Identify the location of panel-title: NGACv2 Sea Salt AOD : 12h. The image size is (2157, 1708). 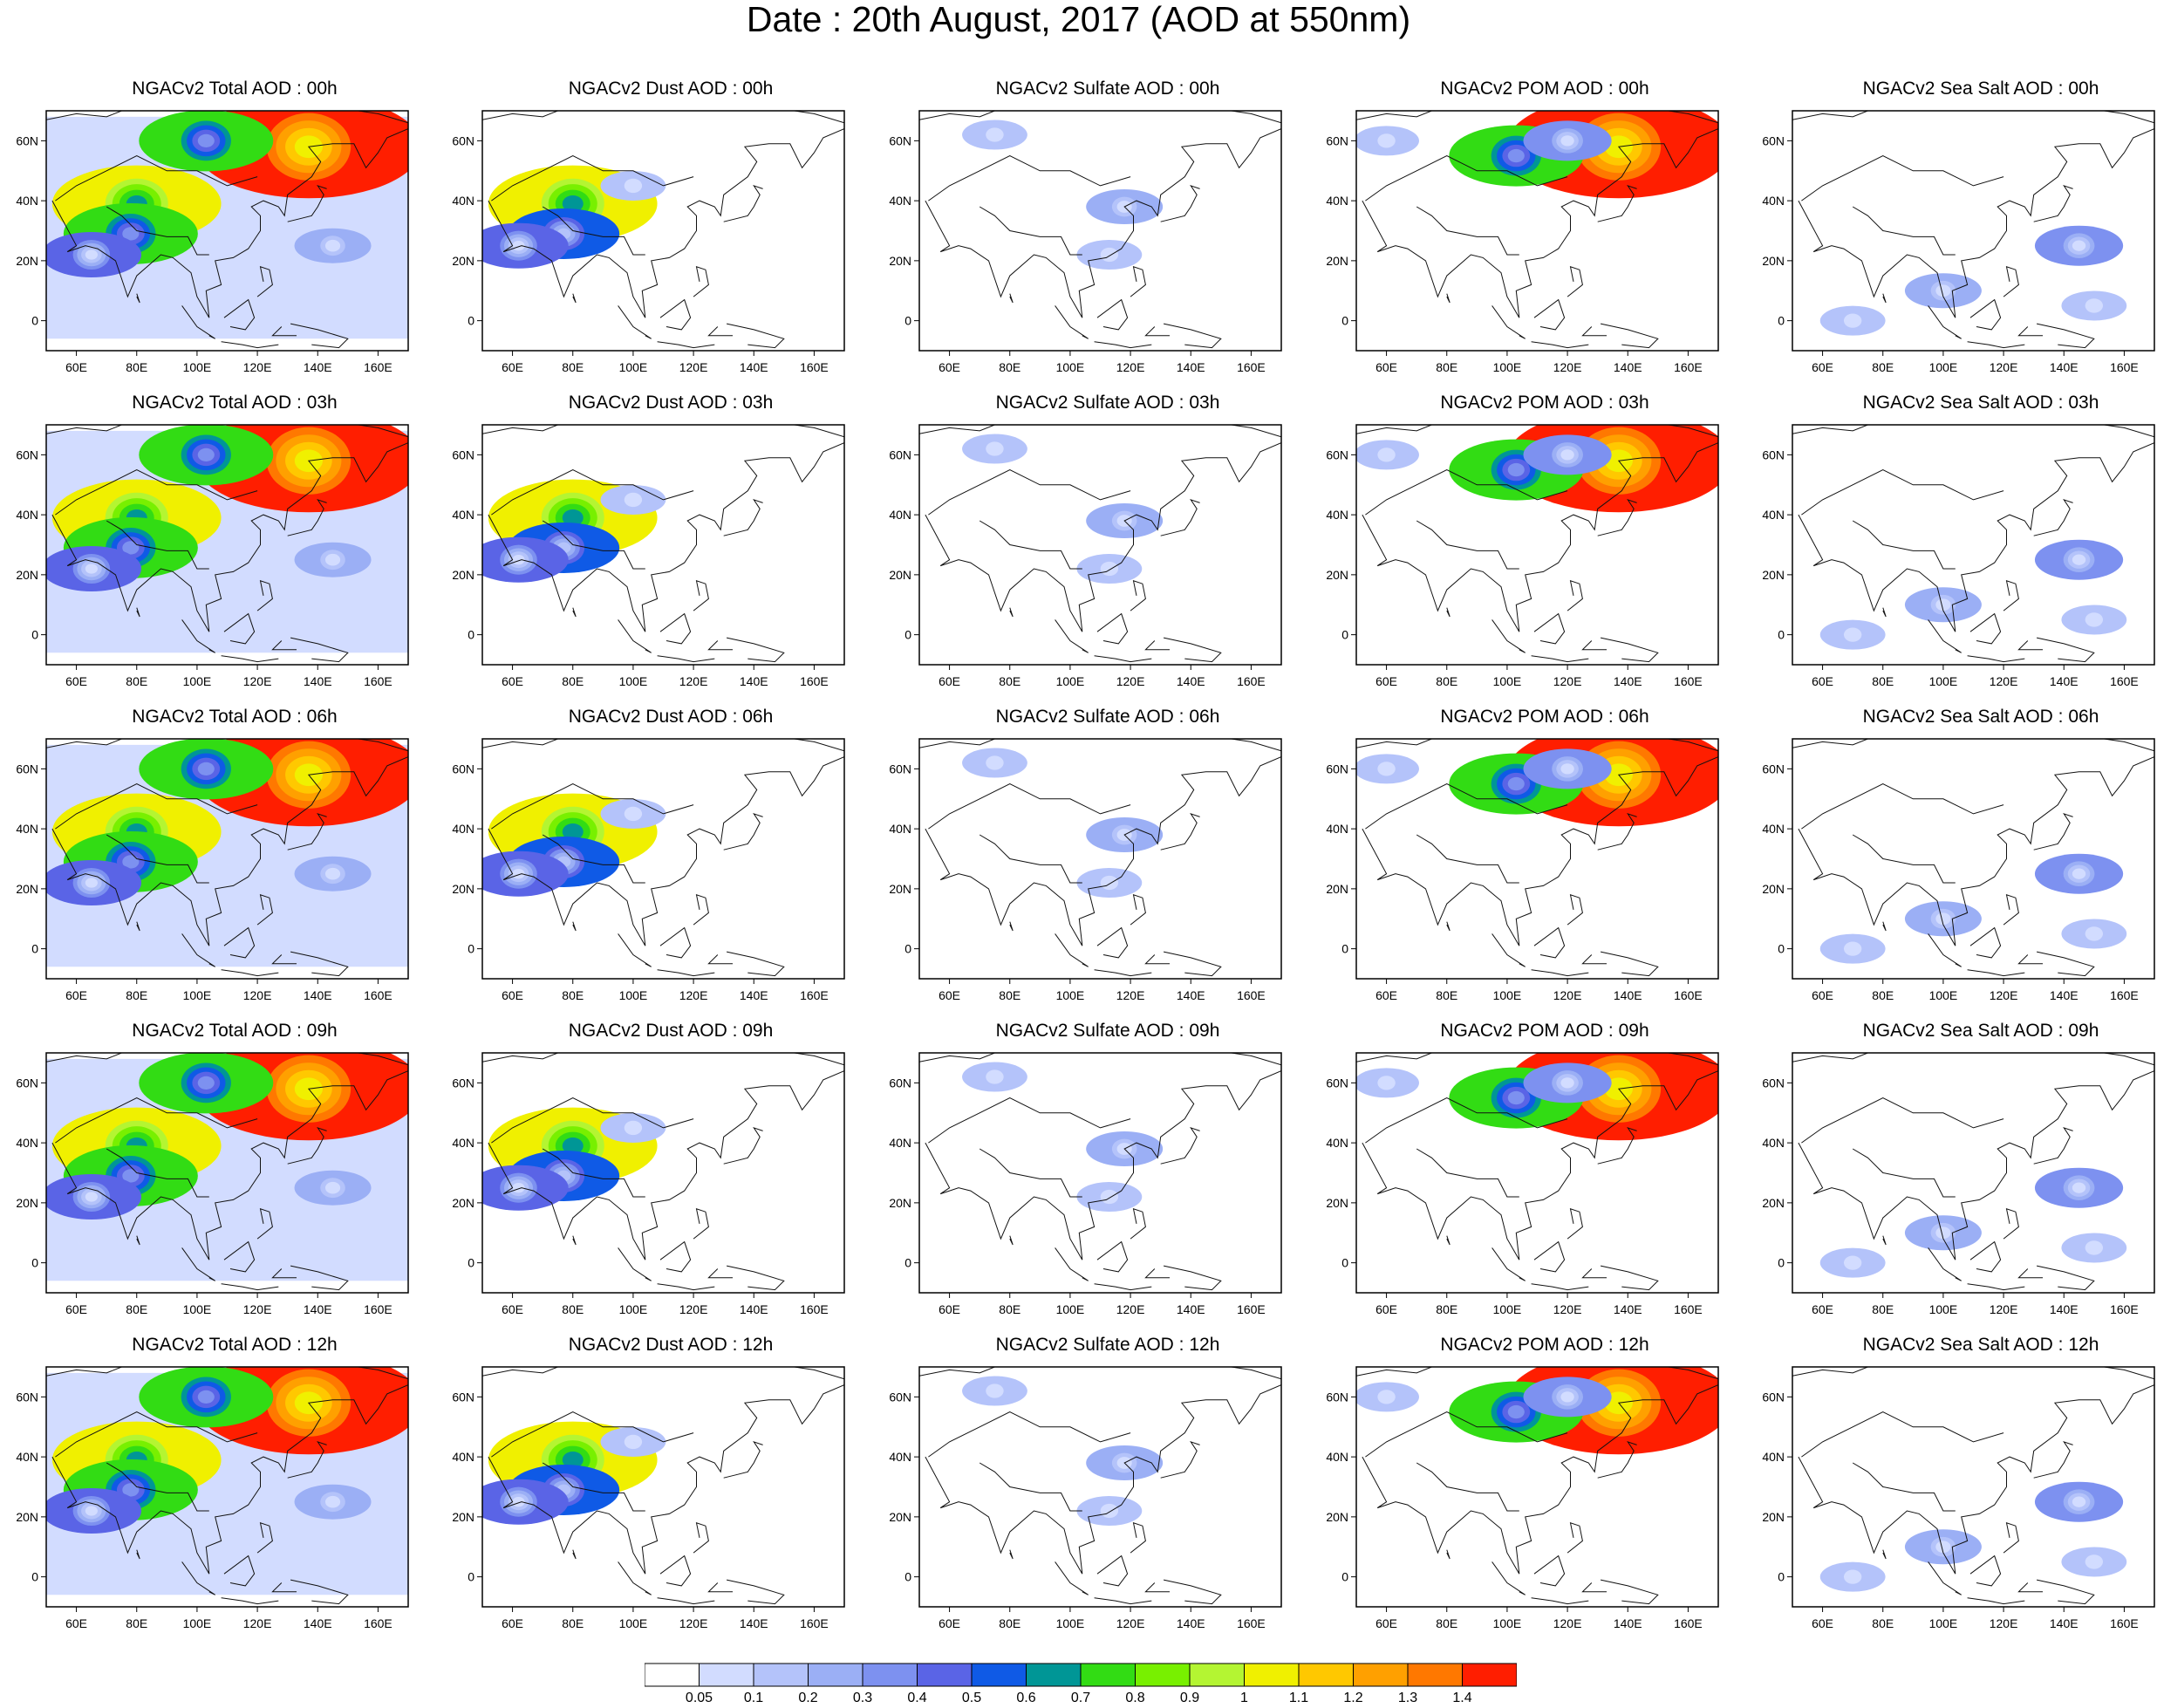
(1981, 1345).